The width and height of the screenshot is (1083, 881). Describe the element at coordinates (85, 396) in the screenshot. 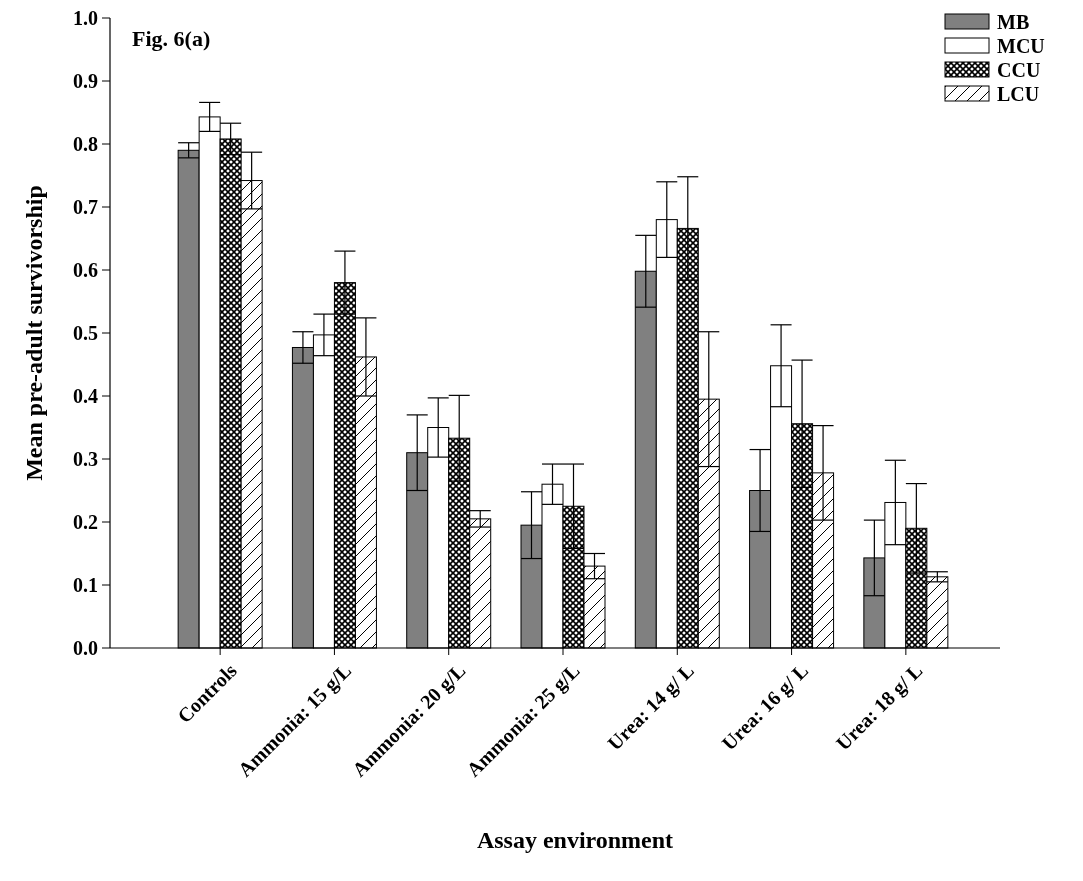

I see `y-tick-label: 0.4` at that location.